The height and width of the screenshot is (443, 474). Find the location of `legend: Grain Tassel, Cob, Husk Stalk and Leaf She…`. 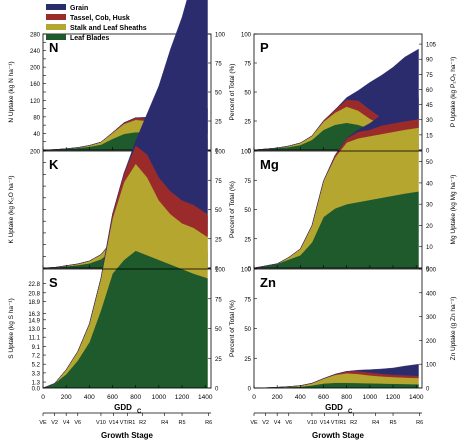

legend: Grain Tassel, Cob, Husk Stalk and Leaf She… is located at coordinates (96, 23).